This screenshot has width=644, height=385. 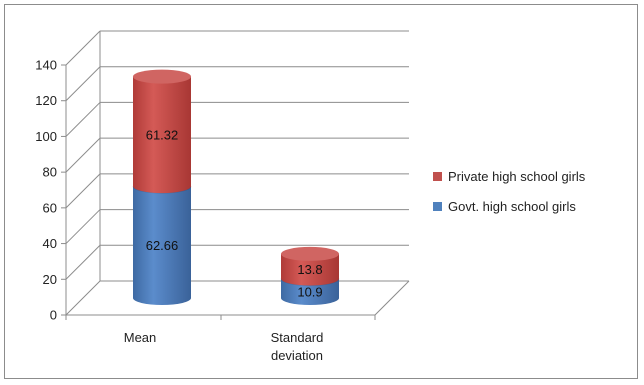 What do you see at coordinates (50, 172) in the screenshot?
I see `y-tick-label: 80` at bounding box center [50, 172].